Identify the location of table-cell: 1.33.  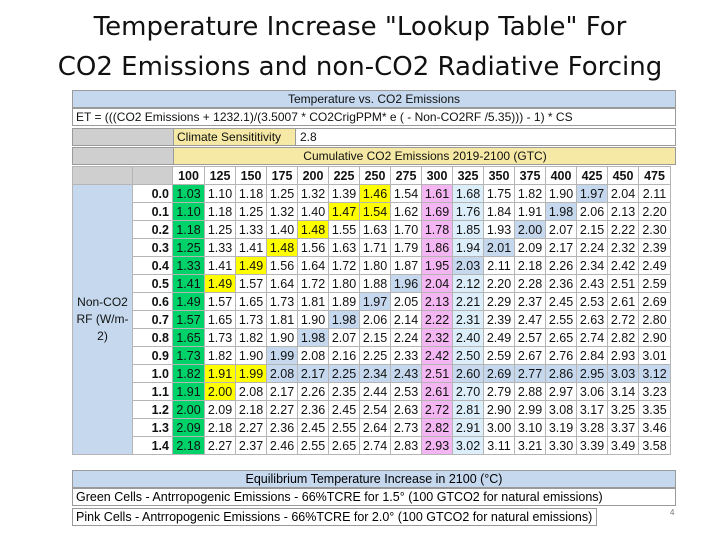
(188, 265).